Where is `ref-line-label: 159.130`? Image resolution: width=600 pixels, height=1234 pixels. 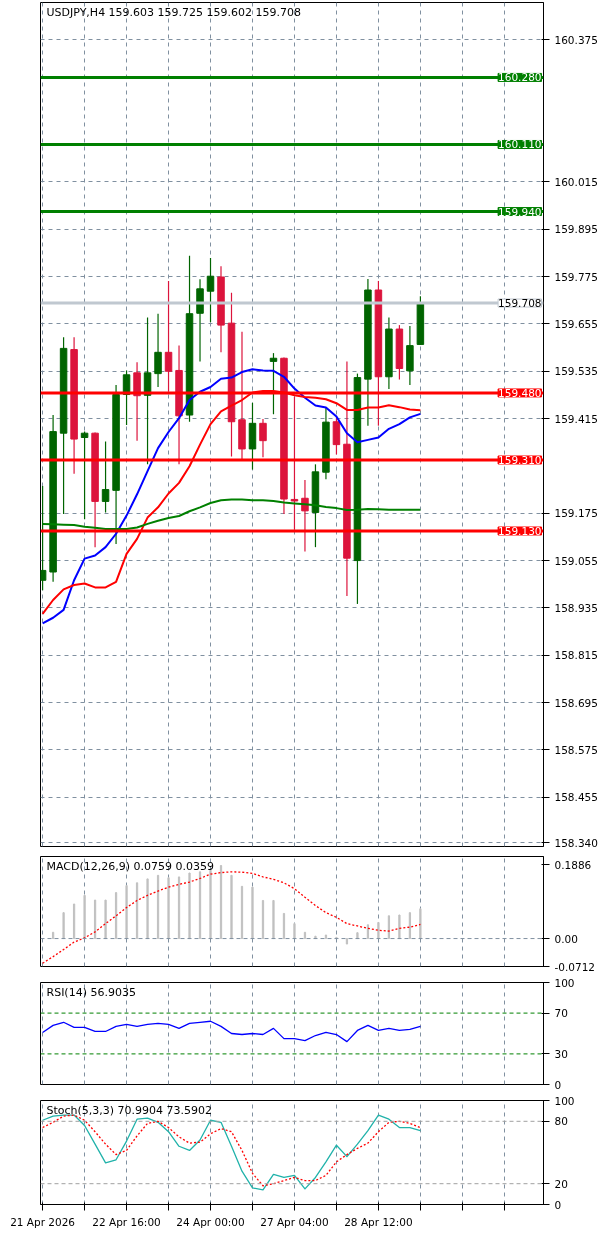 ref-line-label: 159.130 is located at coordinates (520, 530).